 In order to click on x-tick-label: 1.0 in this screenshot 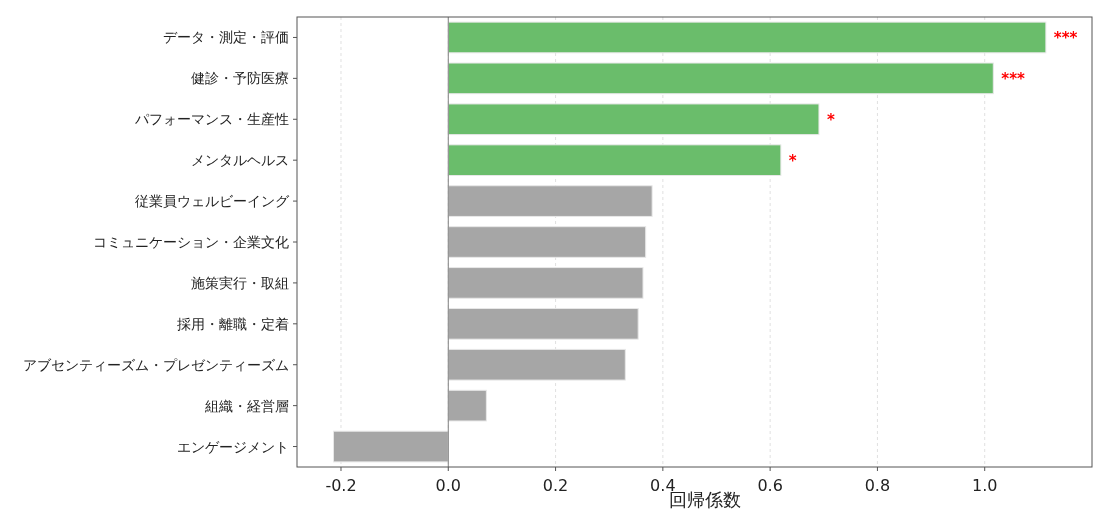, I will do `click(984, 485)`.